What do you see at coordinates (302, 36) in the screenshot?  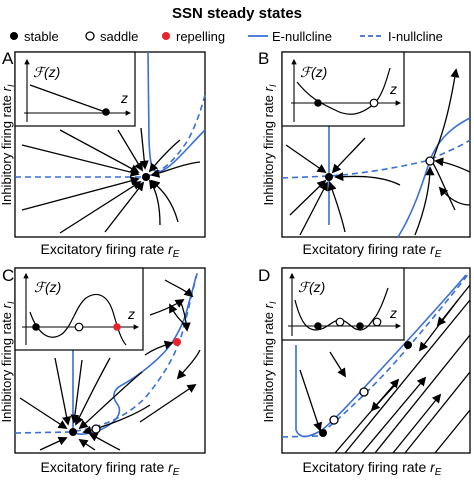 I see `legend-e-nullcline-label: E-nullcline` at bounding box center [302, 36].